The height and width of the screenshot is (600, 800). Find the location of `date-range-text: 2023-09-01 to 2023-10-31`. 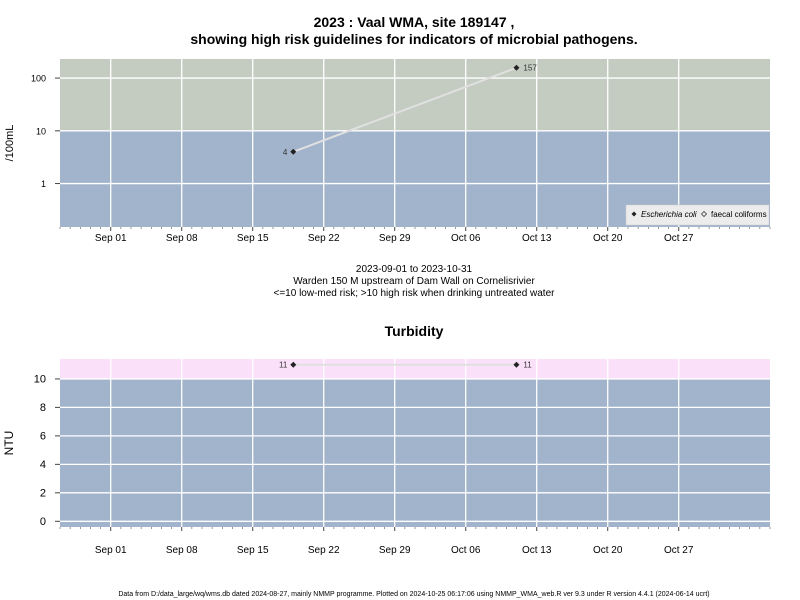

date-range-text: 2023-09-01 to 2023-10-31 is located at coordinates (414, 269).